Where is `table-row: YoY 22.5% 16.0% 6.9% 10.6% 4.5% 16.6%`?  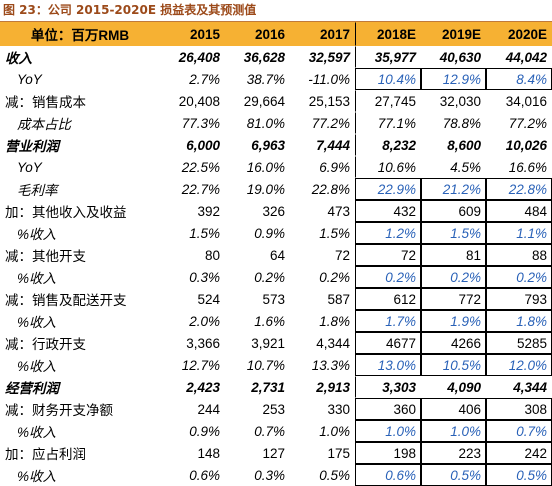
table-row: YoY 22.5% 16.0% 6.9% 10.6% 4.5% 16.6% is located at coordinates (276, 167).